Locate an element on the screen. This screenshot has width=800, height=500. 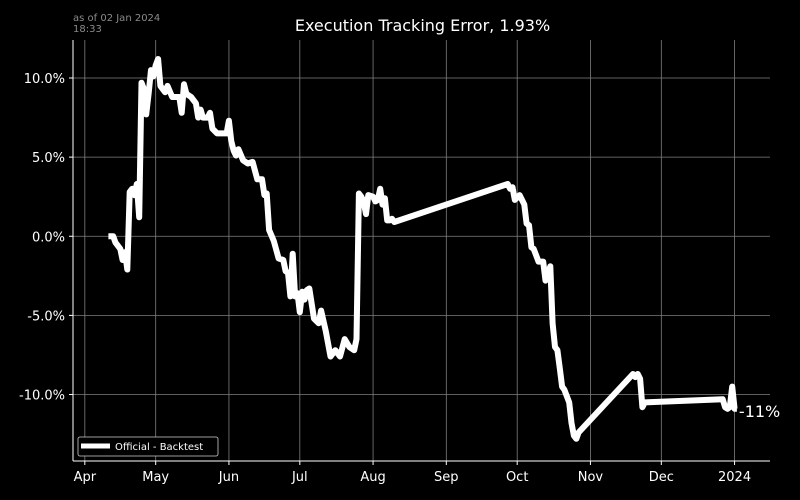
y-tick-label: 10.0% is located at coordinates (44, 79).